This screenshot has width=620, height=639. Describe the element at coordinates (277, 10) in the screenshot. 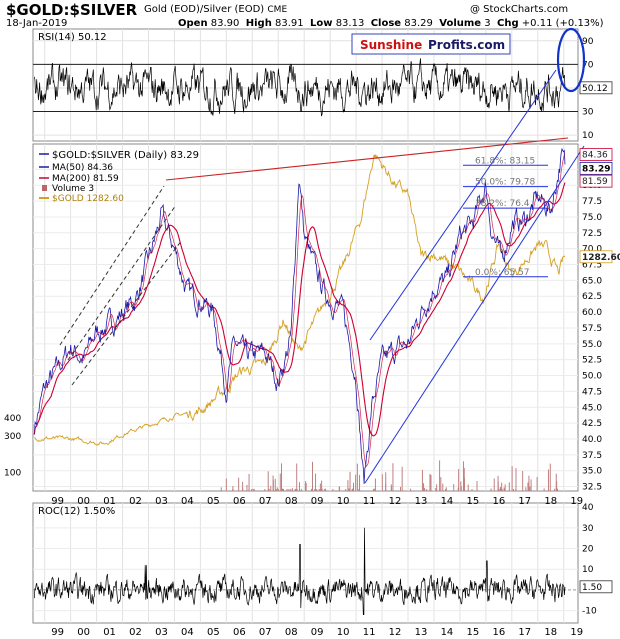

I see `exchange-text: CME` at that location.